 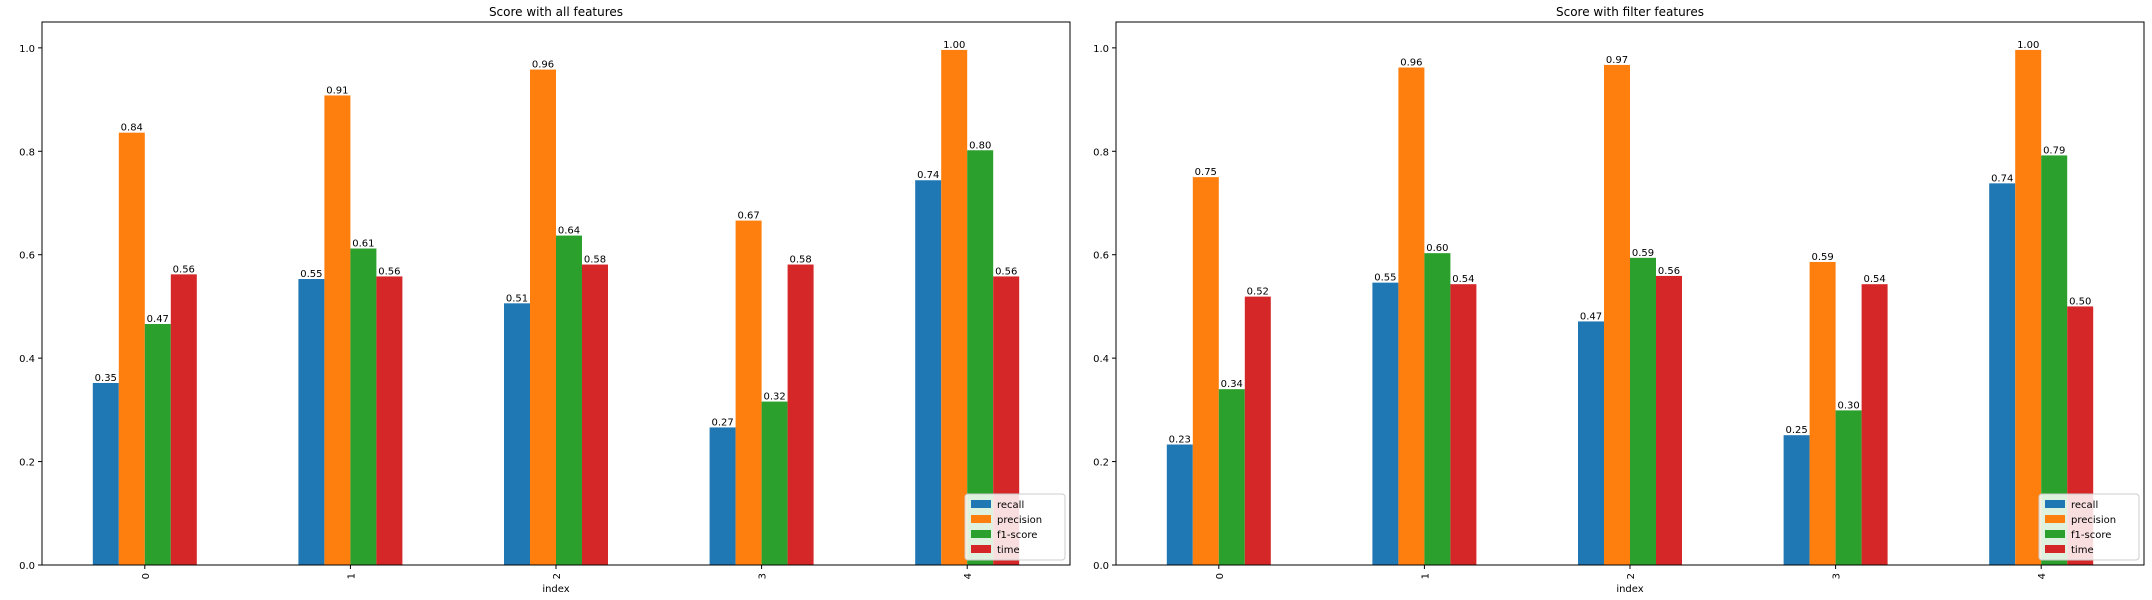 I want to click on x-axis-label: index, so click(x=555, y=589).